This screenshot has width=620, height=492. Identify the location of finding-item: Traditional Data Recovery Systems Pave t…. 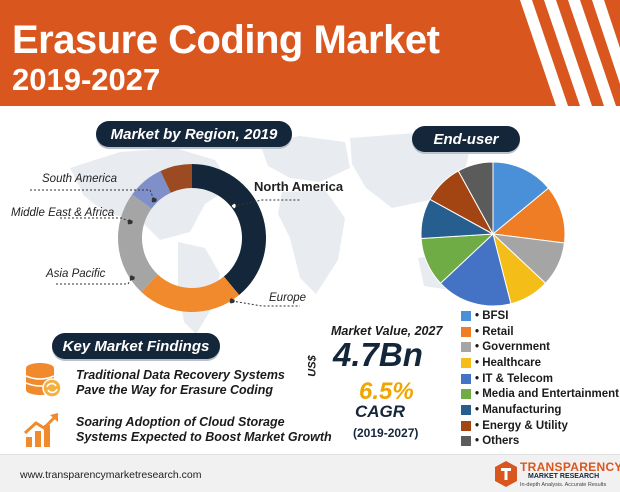
(180, 383).